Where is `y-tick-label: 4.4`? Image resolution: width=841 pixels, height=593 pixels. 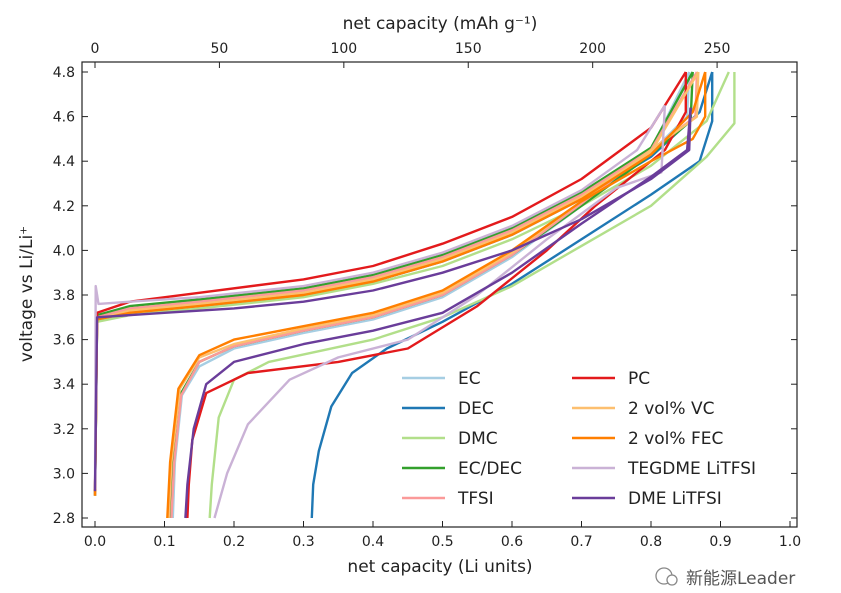 y-tick-label: 4.4 is located at coordinates (64, 162).